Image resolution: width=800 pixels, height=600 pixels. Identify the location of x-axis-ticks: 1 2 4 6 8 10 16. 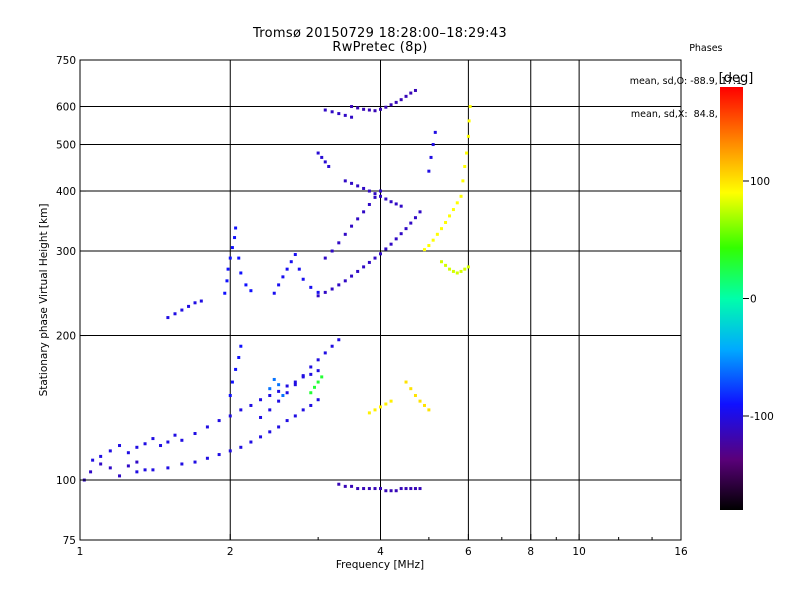
(382, 546).